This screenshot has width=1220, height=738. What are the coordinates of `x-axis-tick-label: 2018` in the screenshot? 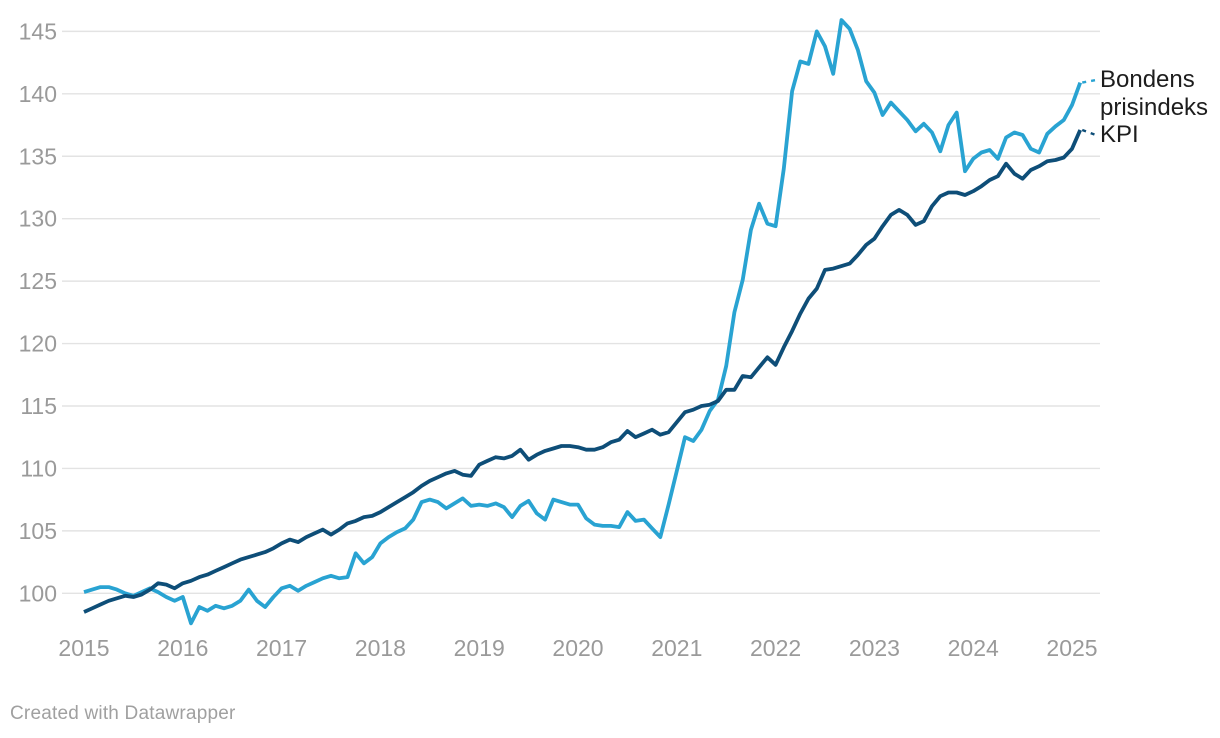 It's located at (380, 648).